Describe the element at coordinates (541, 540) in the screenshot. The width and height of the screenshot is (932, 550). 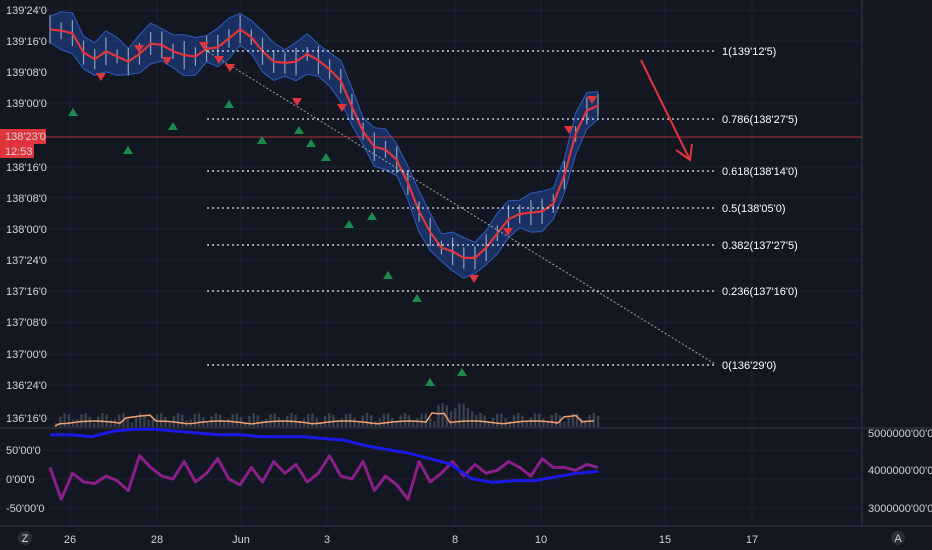
I see `time-axis-label: 10` at that location.